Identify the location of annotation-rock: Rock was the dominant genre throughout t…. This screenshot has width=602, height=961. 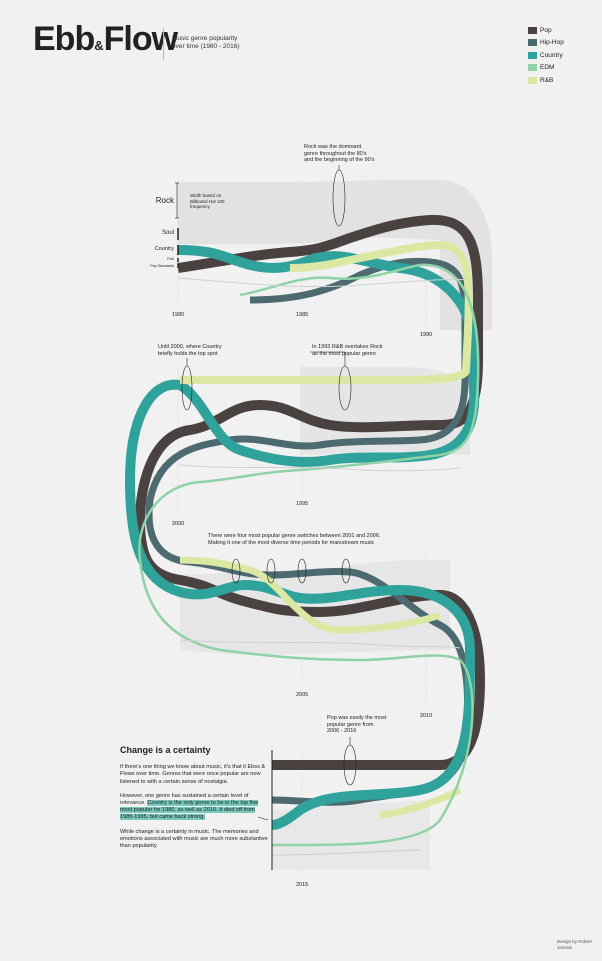
(339, 154).